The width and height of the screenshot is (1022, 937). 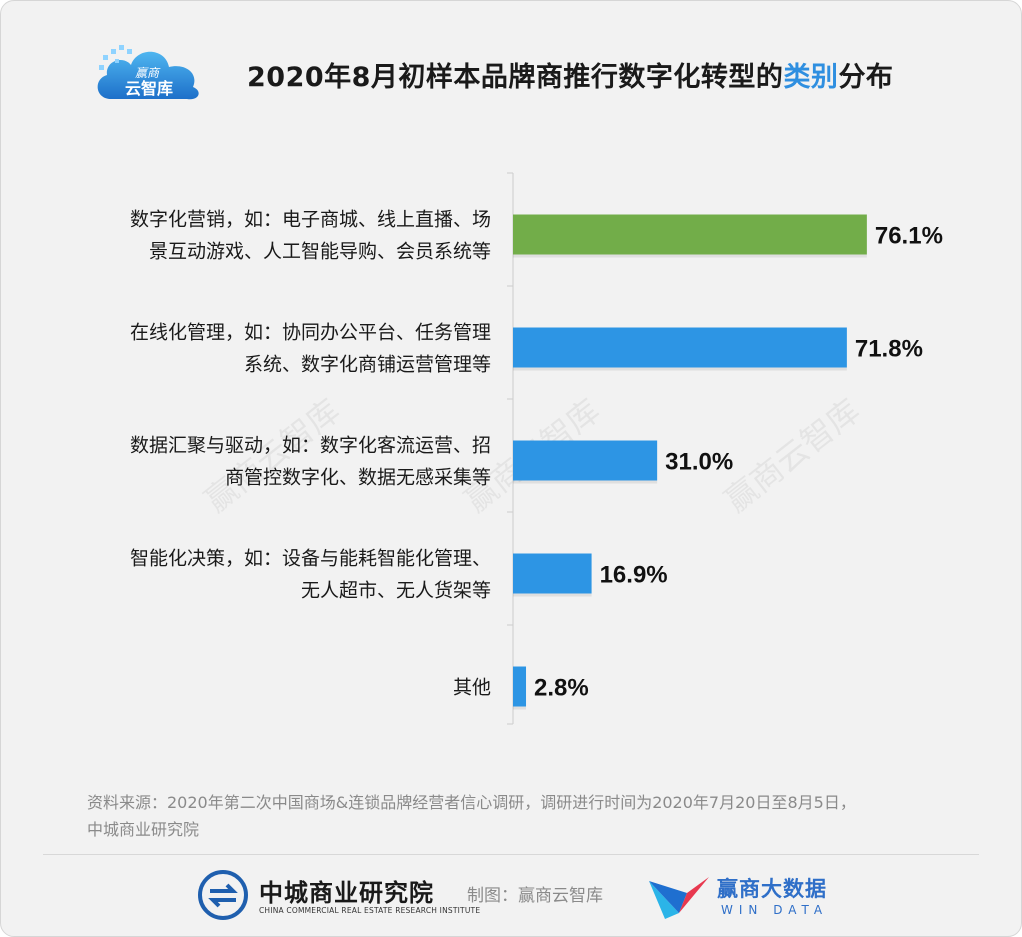 What do you see at coordinates (472, 688) in the screenshot?
I see `category-label-4-0: 其他` at bounding box center [472, 688].